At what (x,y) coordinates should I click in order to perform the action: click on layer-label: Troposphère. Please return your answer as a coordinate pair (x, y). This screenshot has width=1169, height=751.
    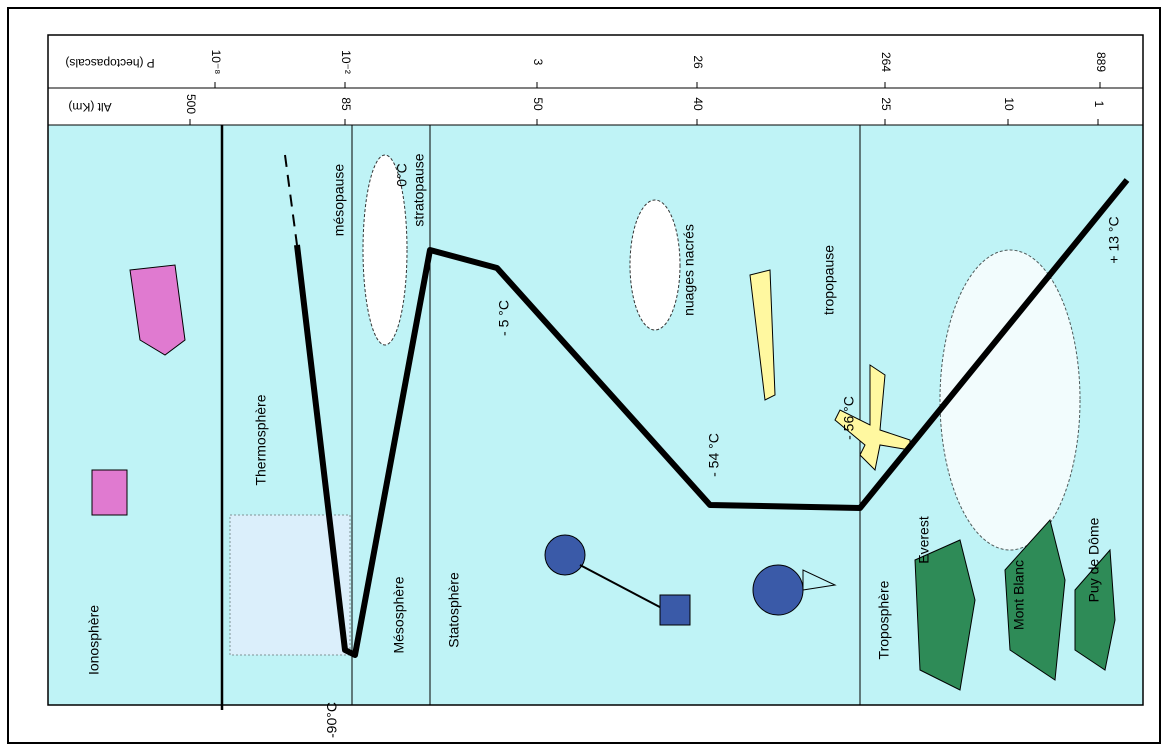
    Looking at the image, I should click on (884, 619).